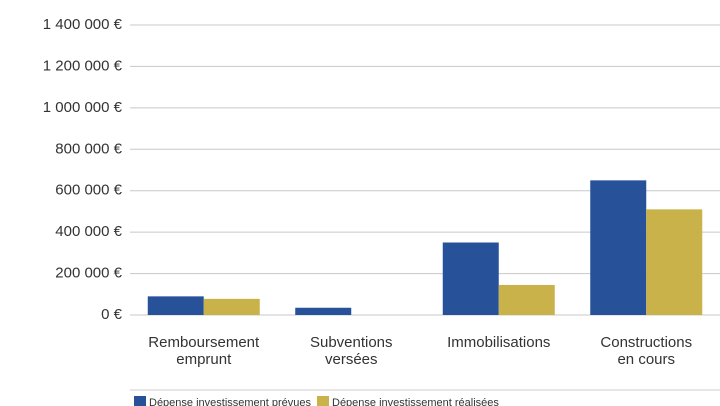 The width and height of the screenshot is (720, 406). Describe the element at coordinates (88, 190) in the screenshot. I see `y-tick-label: 600 000 €` at that location.